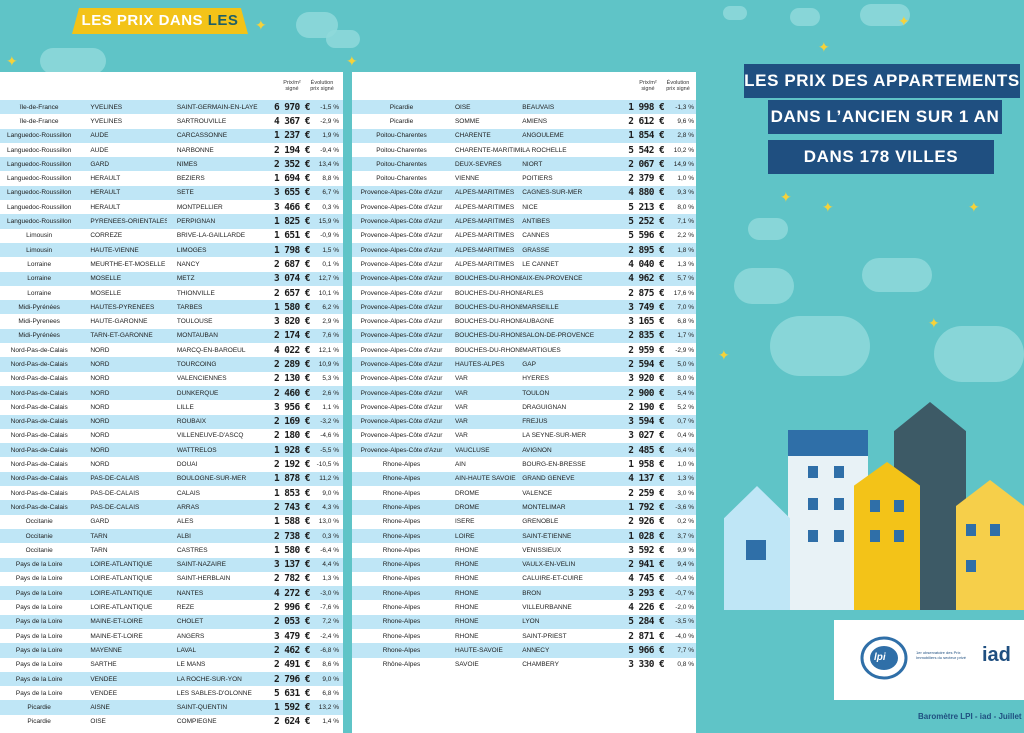  I want to click on department-cell: BOUCHES-DU-RHONE, so click(488, 279).